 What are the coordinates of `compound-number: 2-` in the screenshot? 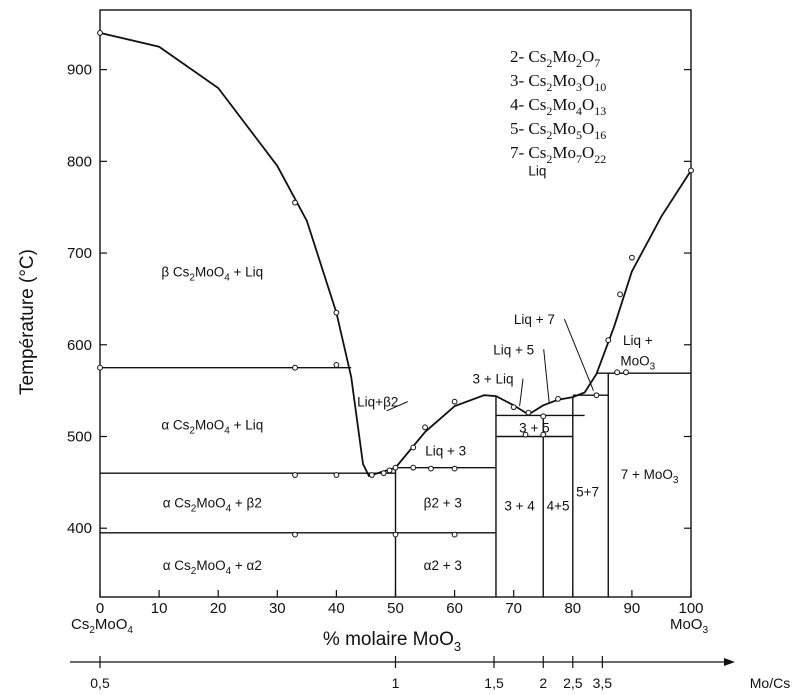 It's located at (519, 56).